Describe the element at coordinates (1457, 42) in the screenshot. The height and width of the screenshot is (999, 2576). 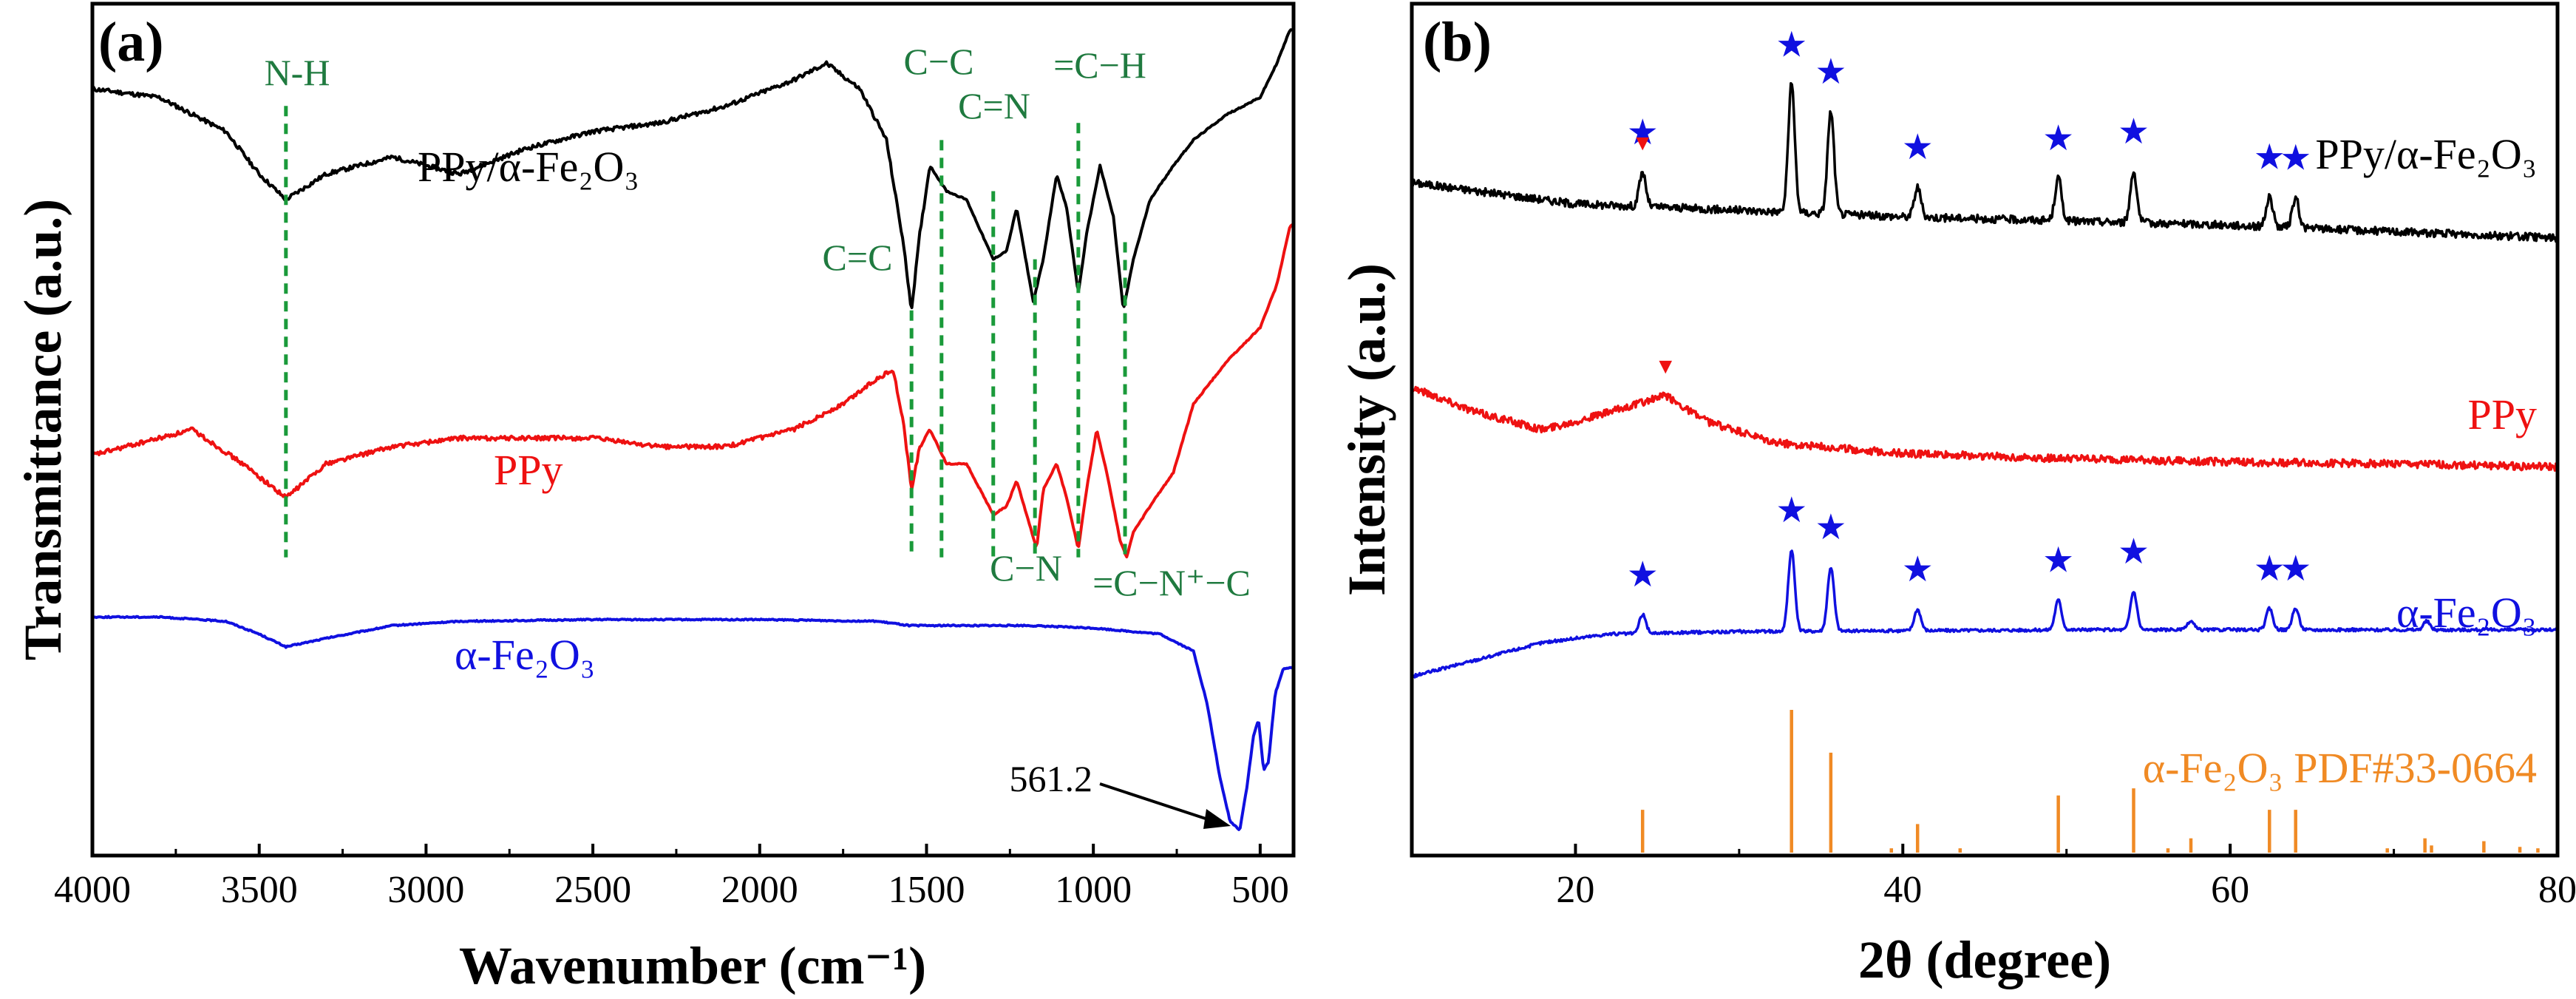
I see `panel-b-label: (b)` at that location.